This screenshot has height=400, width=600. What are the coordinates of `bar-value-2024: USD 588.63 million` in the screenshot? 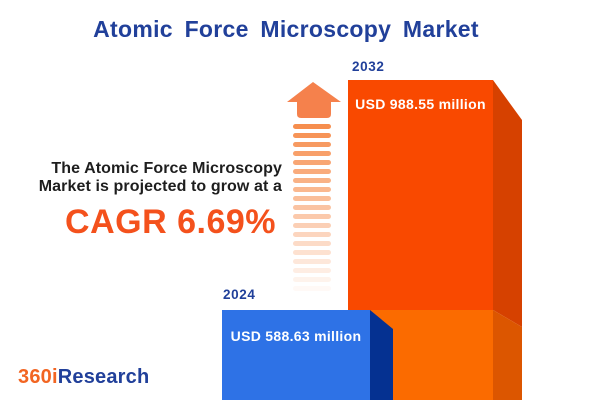 It's located at (296, 336).